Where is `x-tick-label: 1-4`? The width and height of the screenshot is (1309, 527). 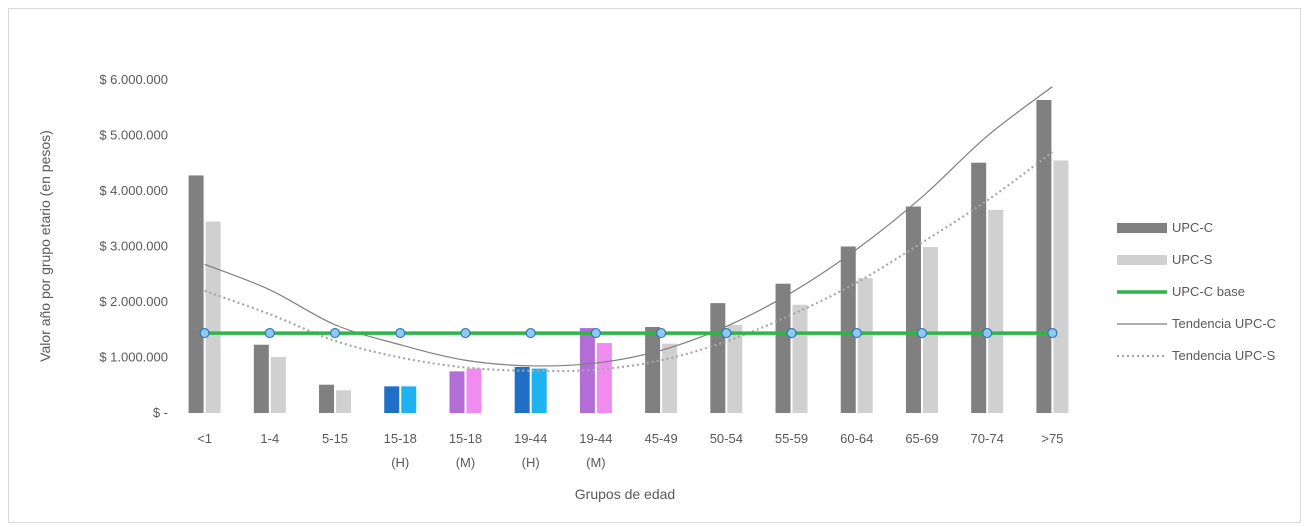 x-tick-label: 1-4 is located at coordinates (269, 438).